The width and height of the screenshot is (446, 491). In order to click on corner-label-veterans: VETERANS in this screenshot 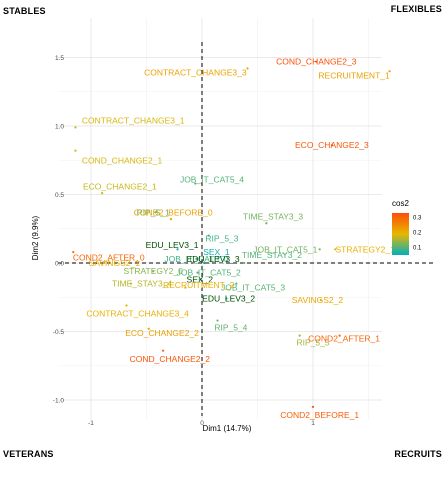, I will do `click(28, 454)`.